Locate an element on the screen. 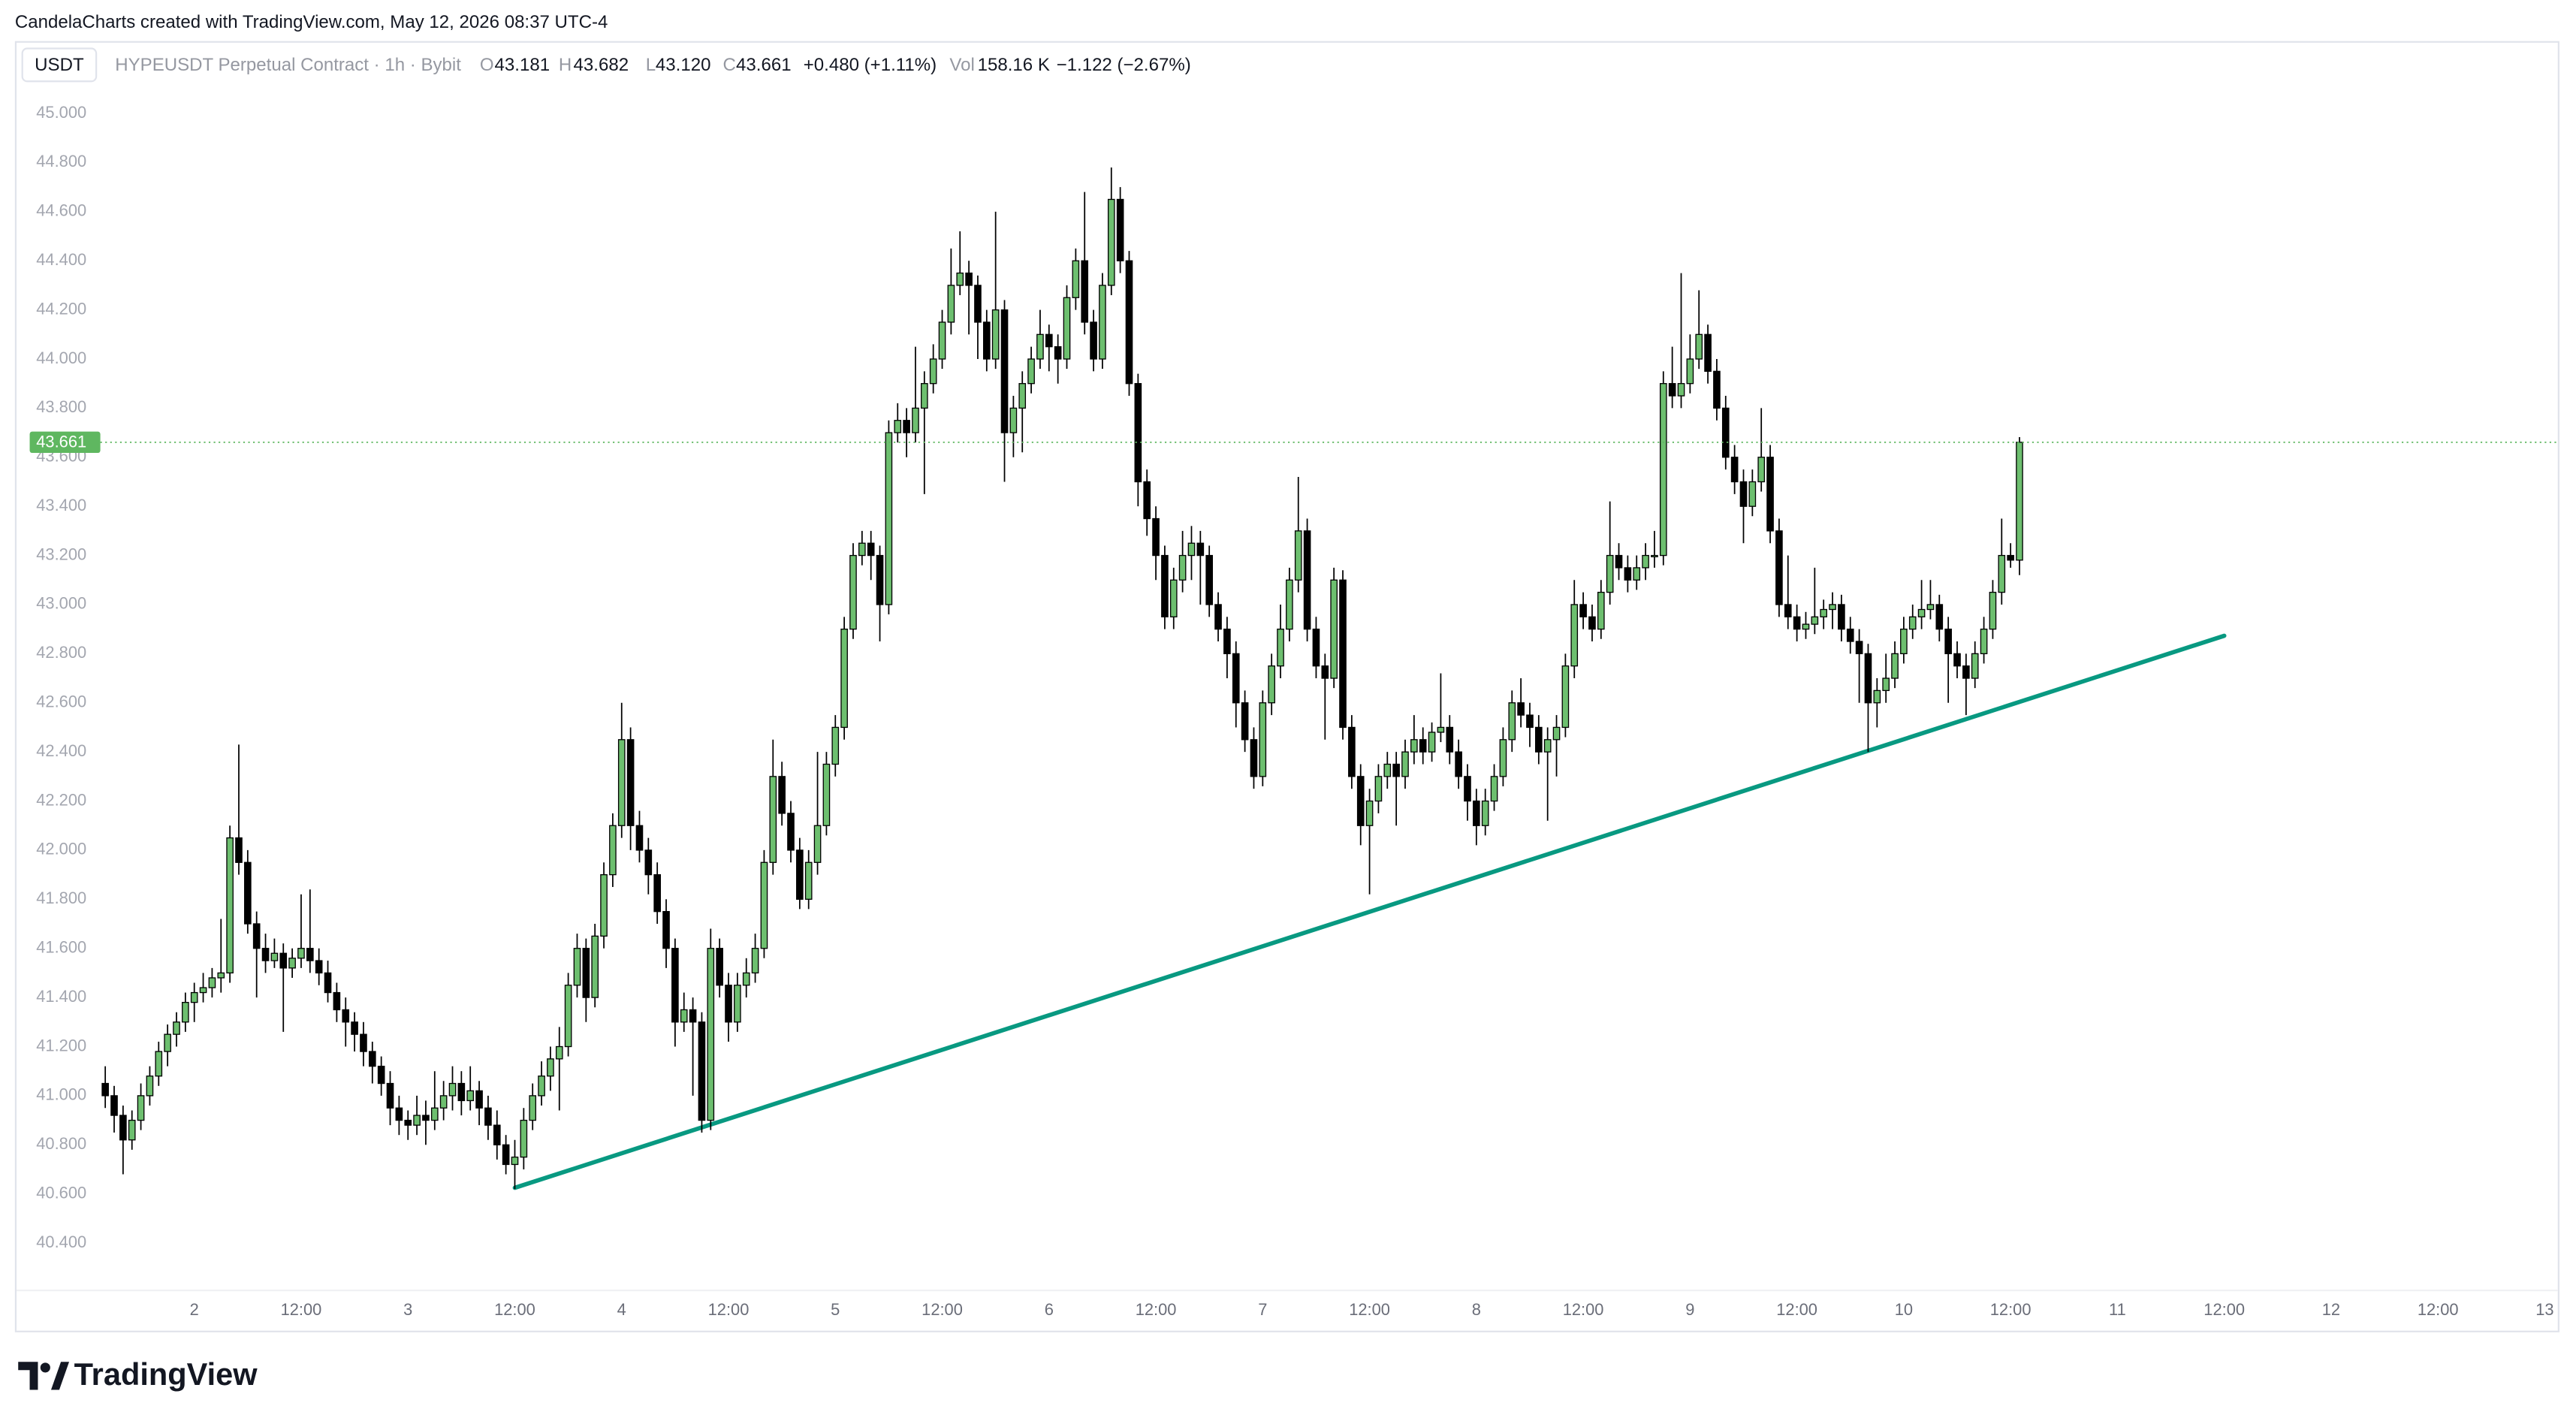  symbol-button is located at coordinates (60, 65).